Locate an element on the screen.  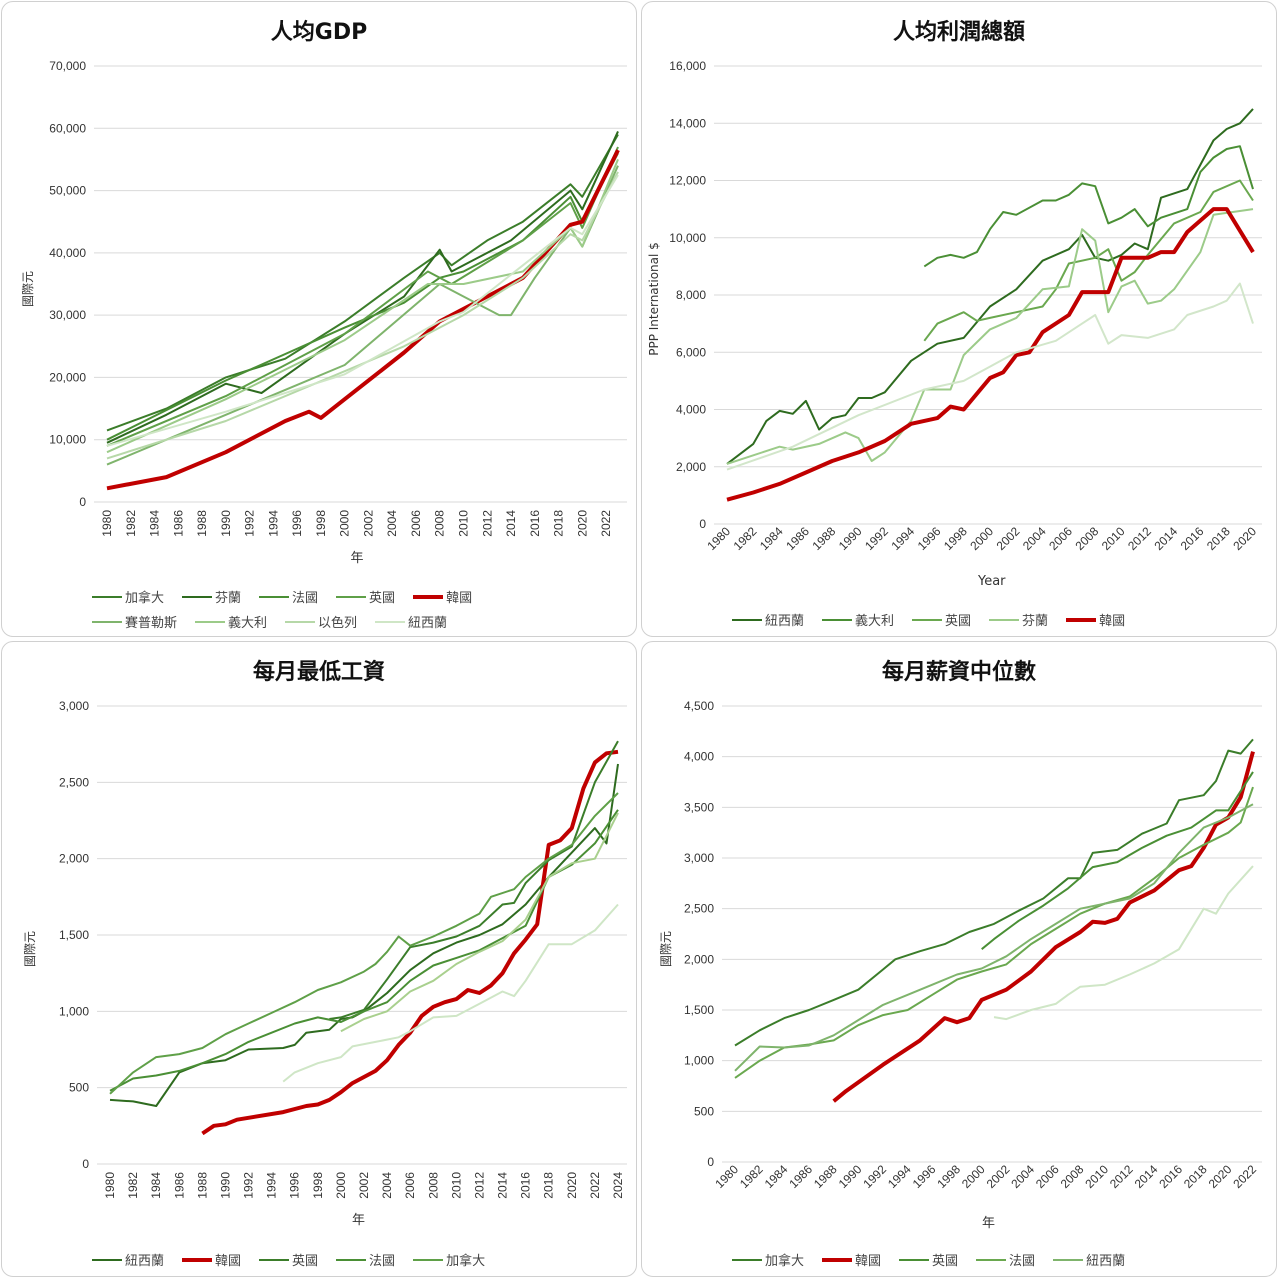
legend: 紐西蘭 義大利 英國 芬蘭 韓國法國 is located at coordinates (959, 621).